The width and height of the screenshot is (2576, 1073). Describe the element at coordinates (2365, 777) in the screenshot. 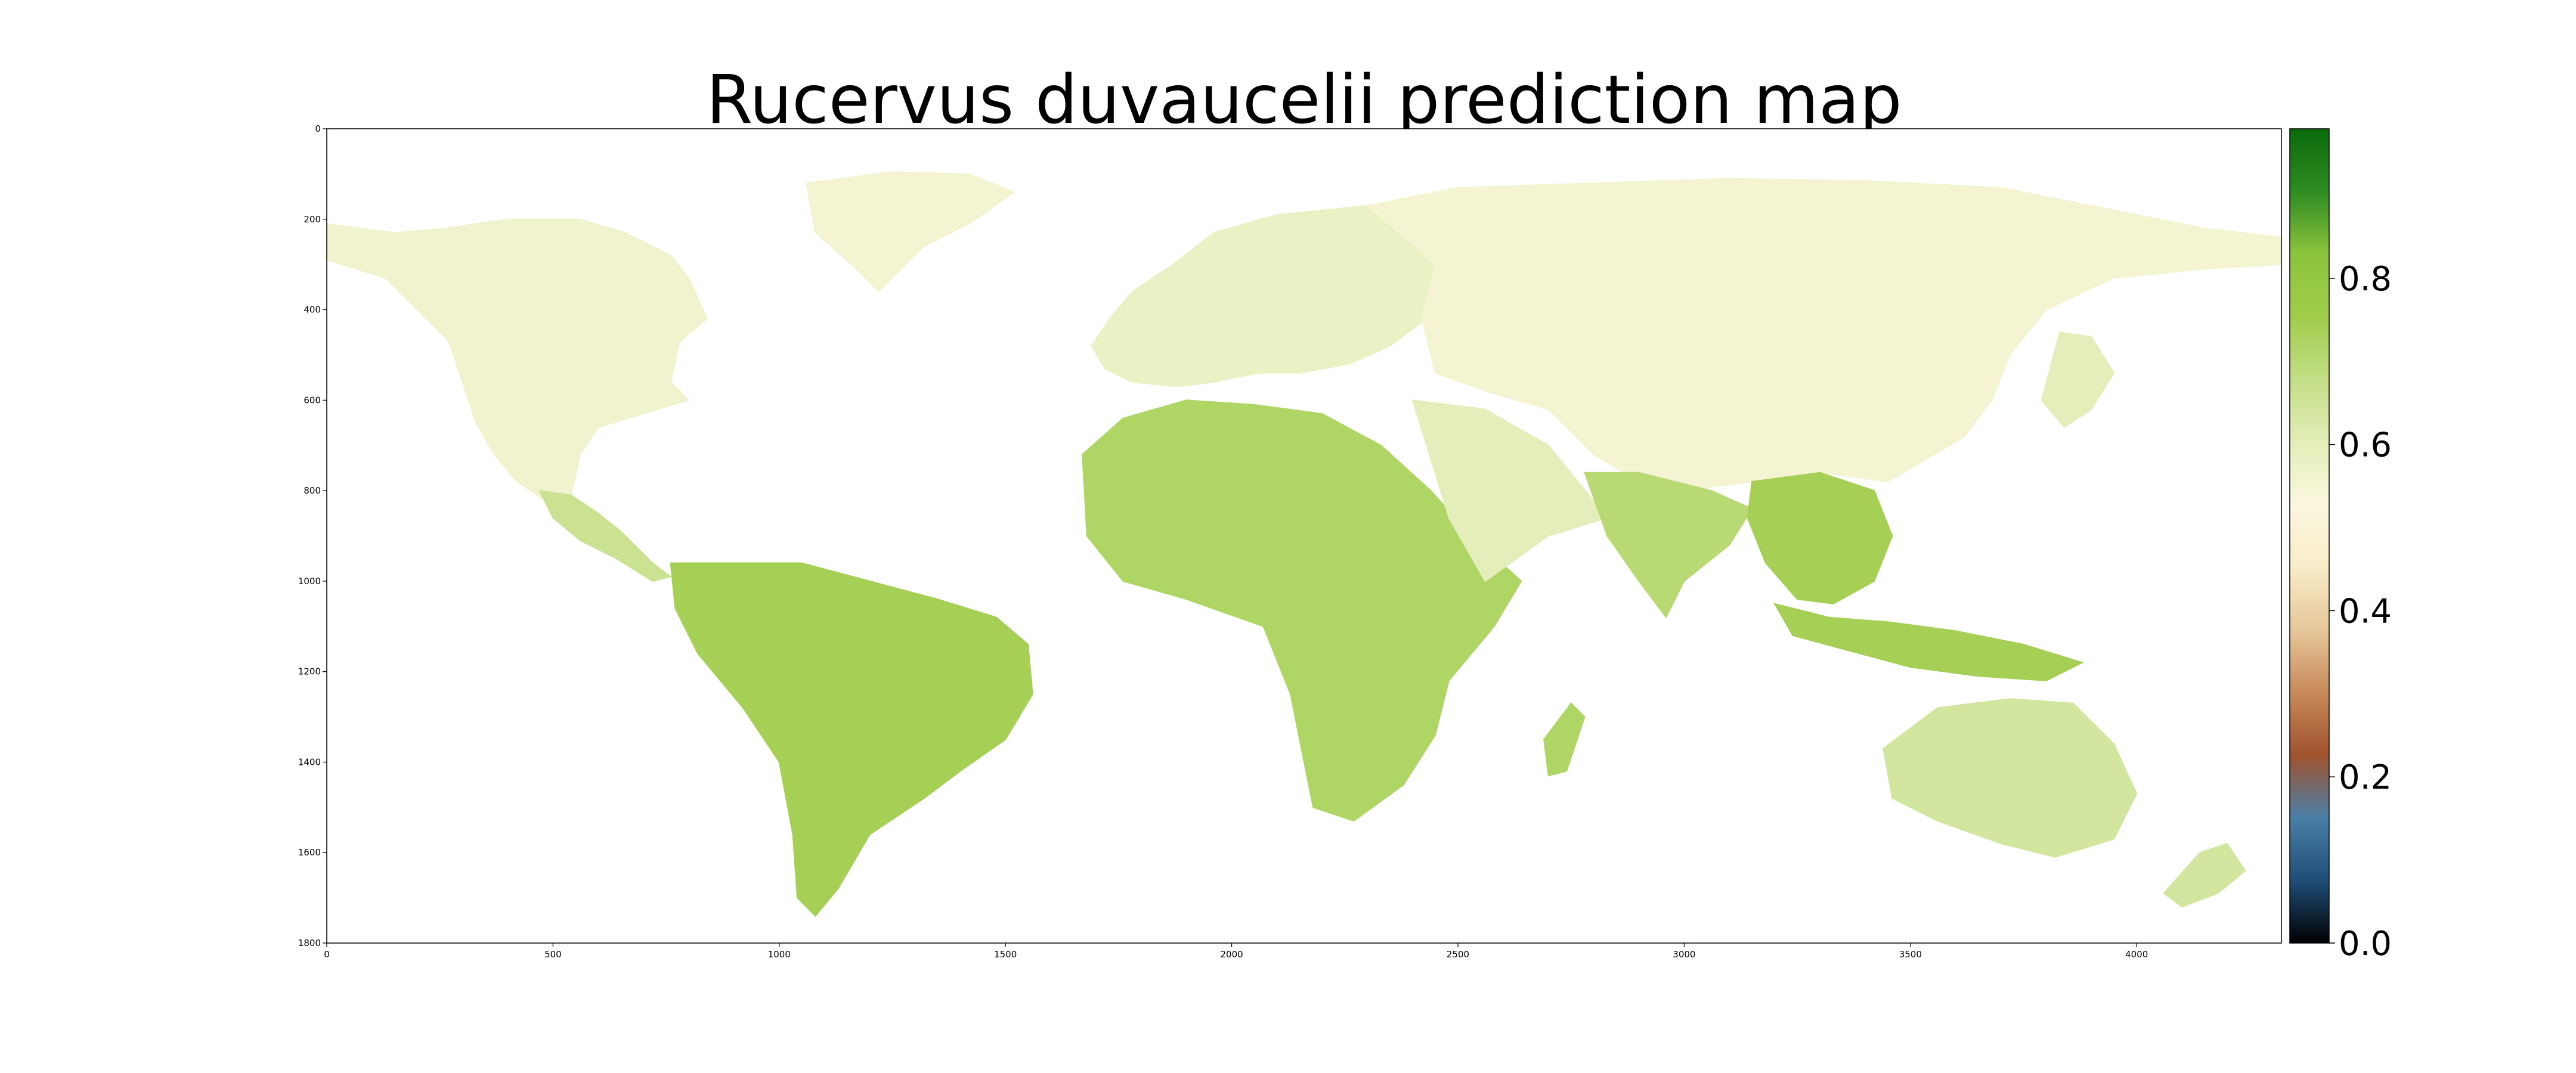

I see `colorbar-tick-label: 0.2` at that location.